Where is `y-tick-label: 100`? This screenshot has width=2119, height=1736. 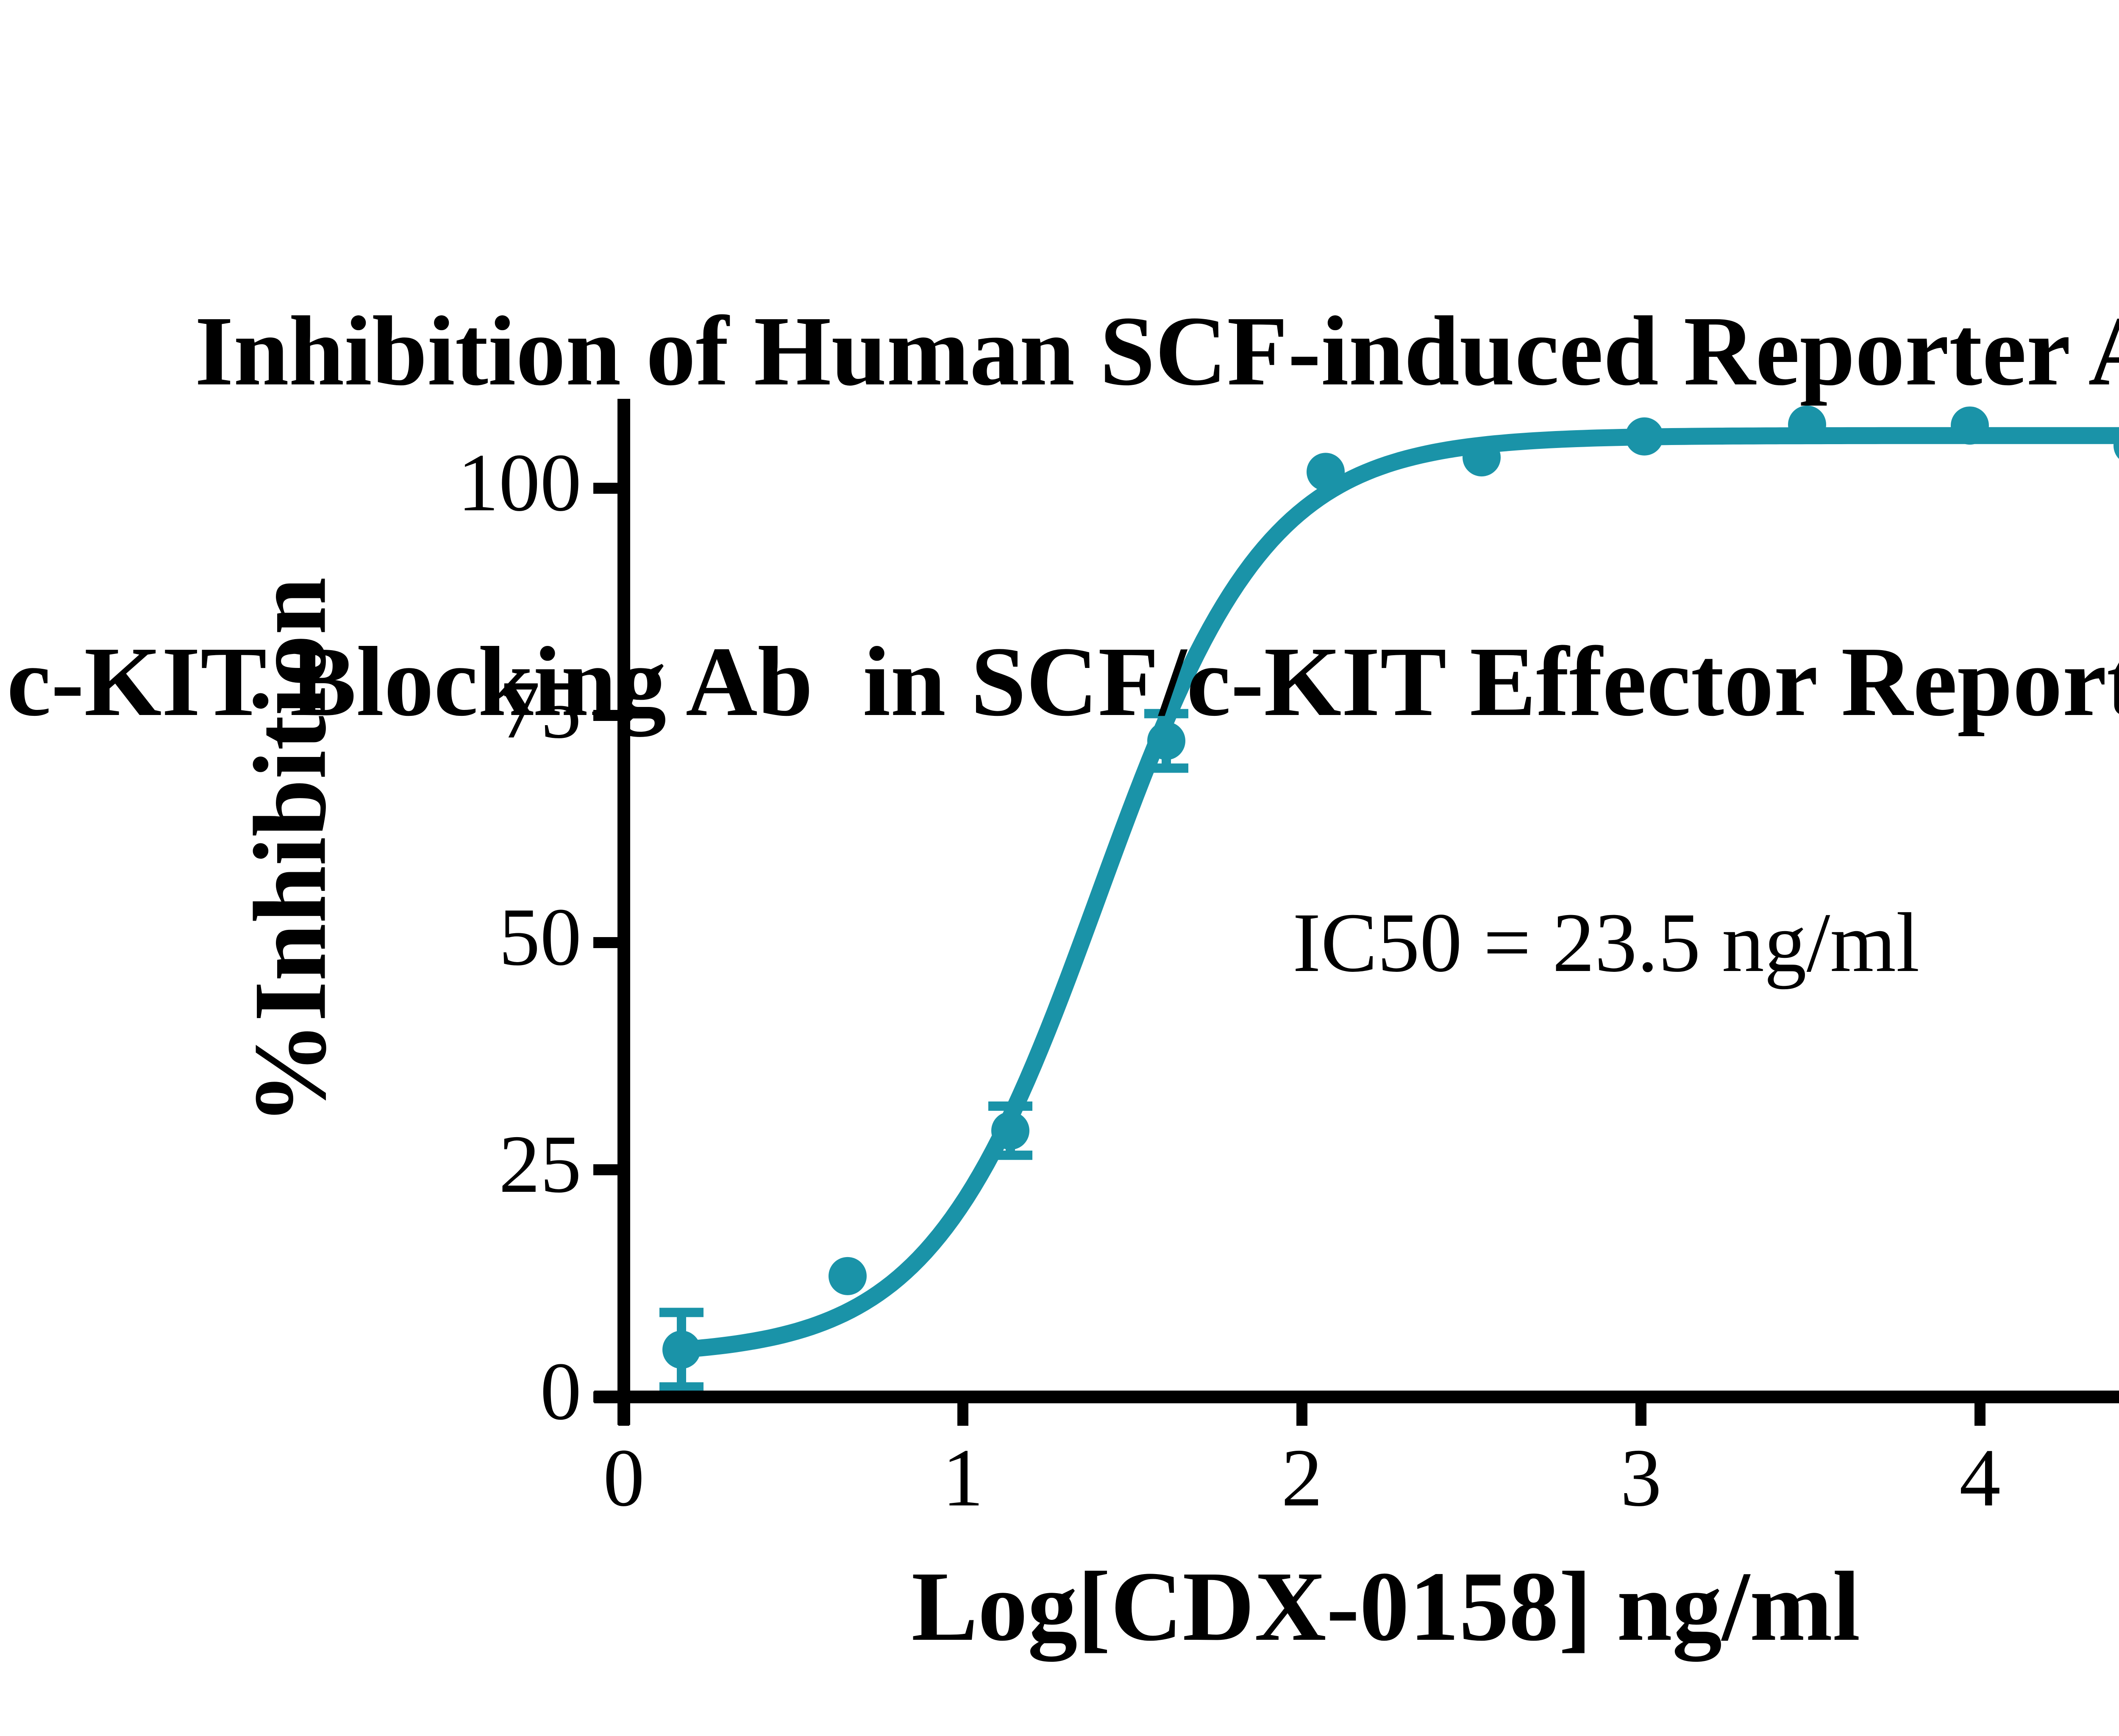 y-tick-label: 100 is located at coordinates (520, 483).